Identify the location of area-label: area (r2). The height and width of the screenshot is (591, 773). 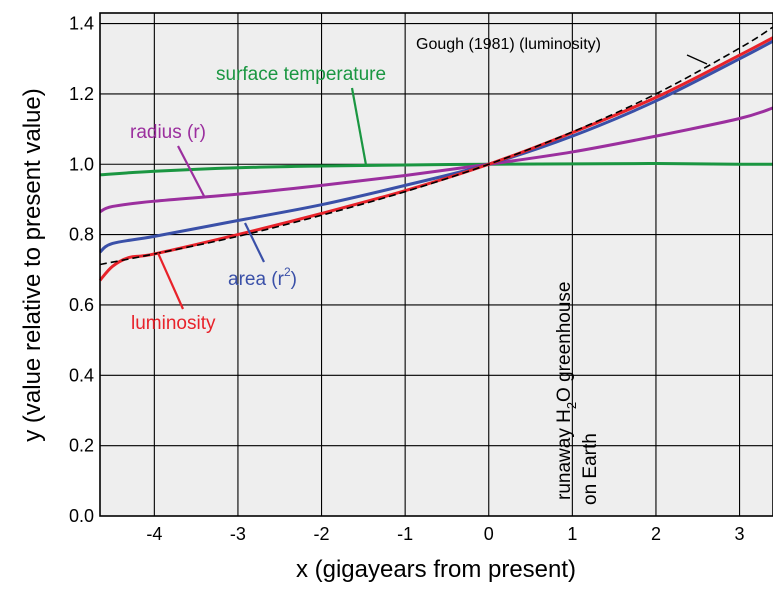
(262, 277).